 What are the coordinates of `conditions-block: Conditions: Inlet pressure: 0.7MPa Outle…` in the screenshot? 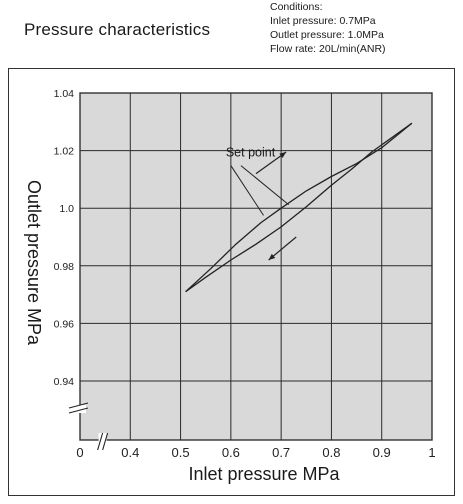 It's located at (328, 28).